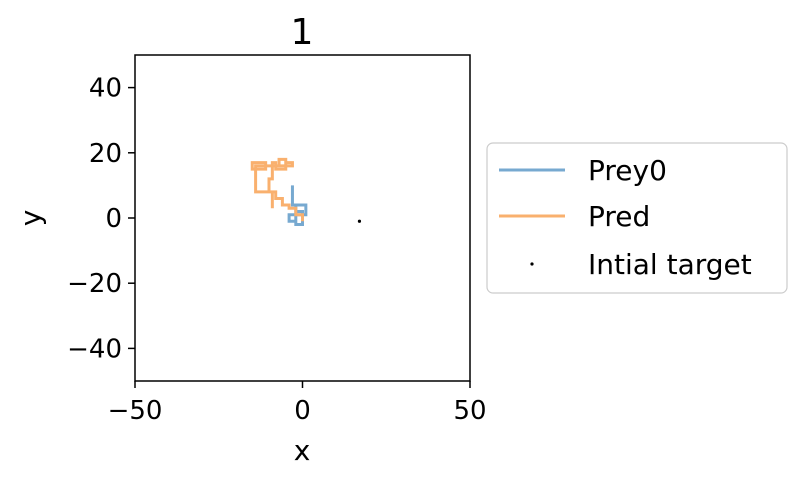 The image size is (802, 480). What do you see at coordinates (30, 218) in the screenshot?
I see `y-axis-label: y` at bounding box center [30, 218].